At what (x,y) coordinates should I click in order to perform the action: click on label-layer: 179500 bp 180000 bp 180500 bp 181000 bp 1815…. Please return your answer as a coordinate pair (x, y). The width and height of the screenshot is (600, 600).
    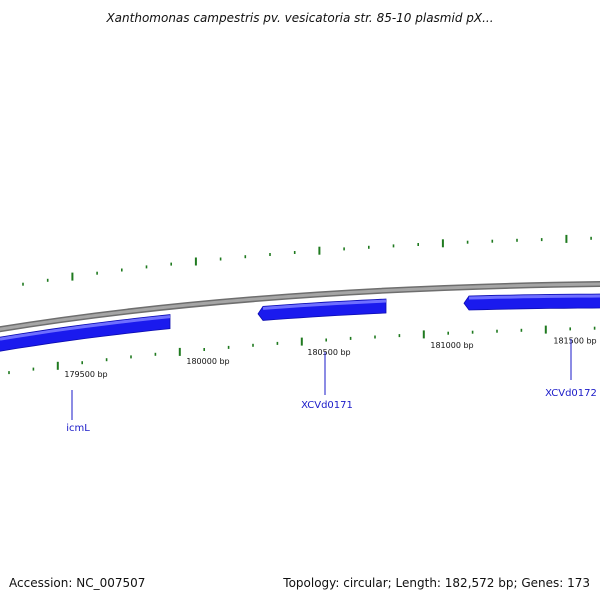
    Looking at the image, I should click on (330, 385).